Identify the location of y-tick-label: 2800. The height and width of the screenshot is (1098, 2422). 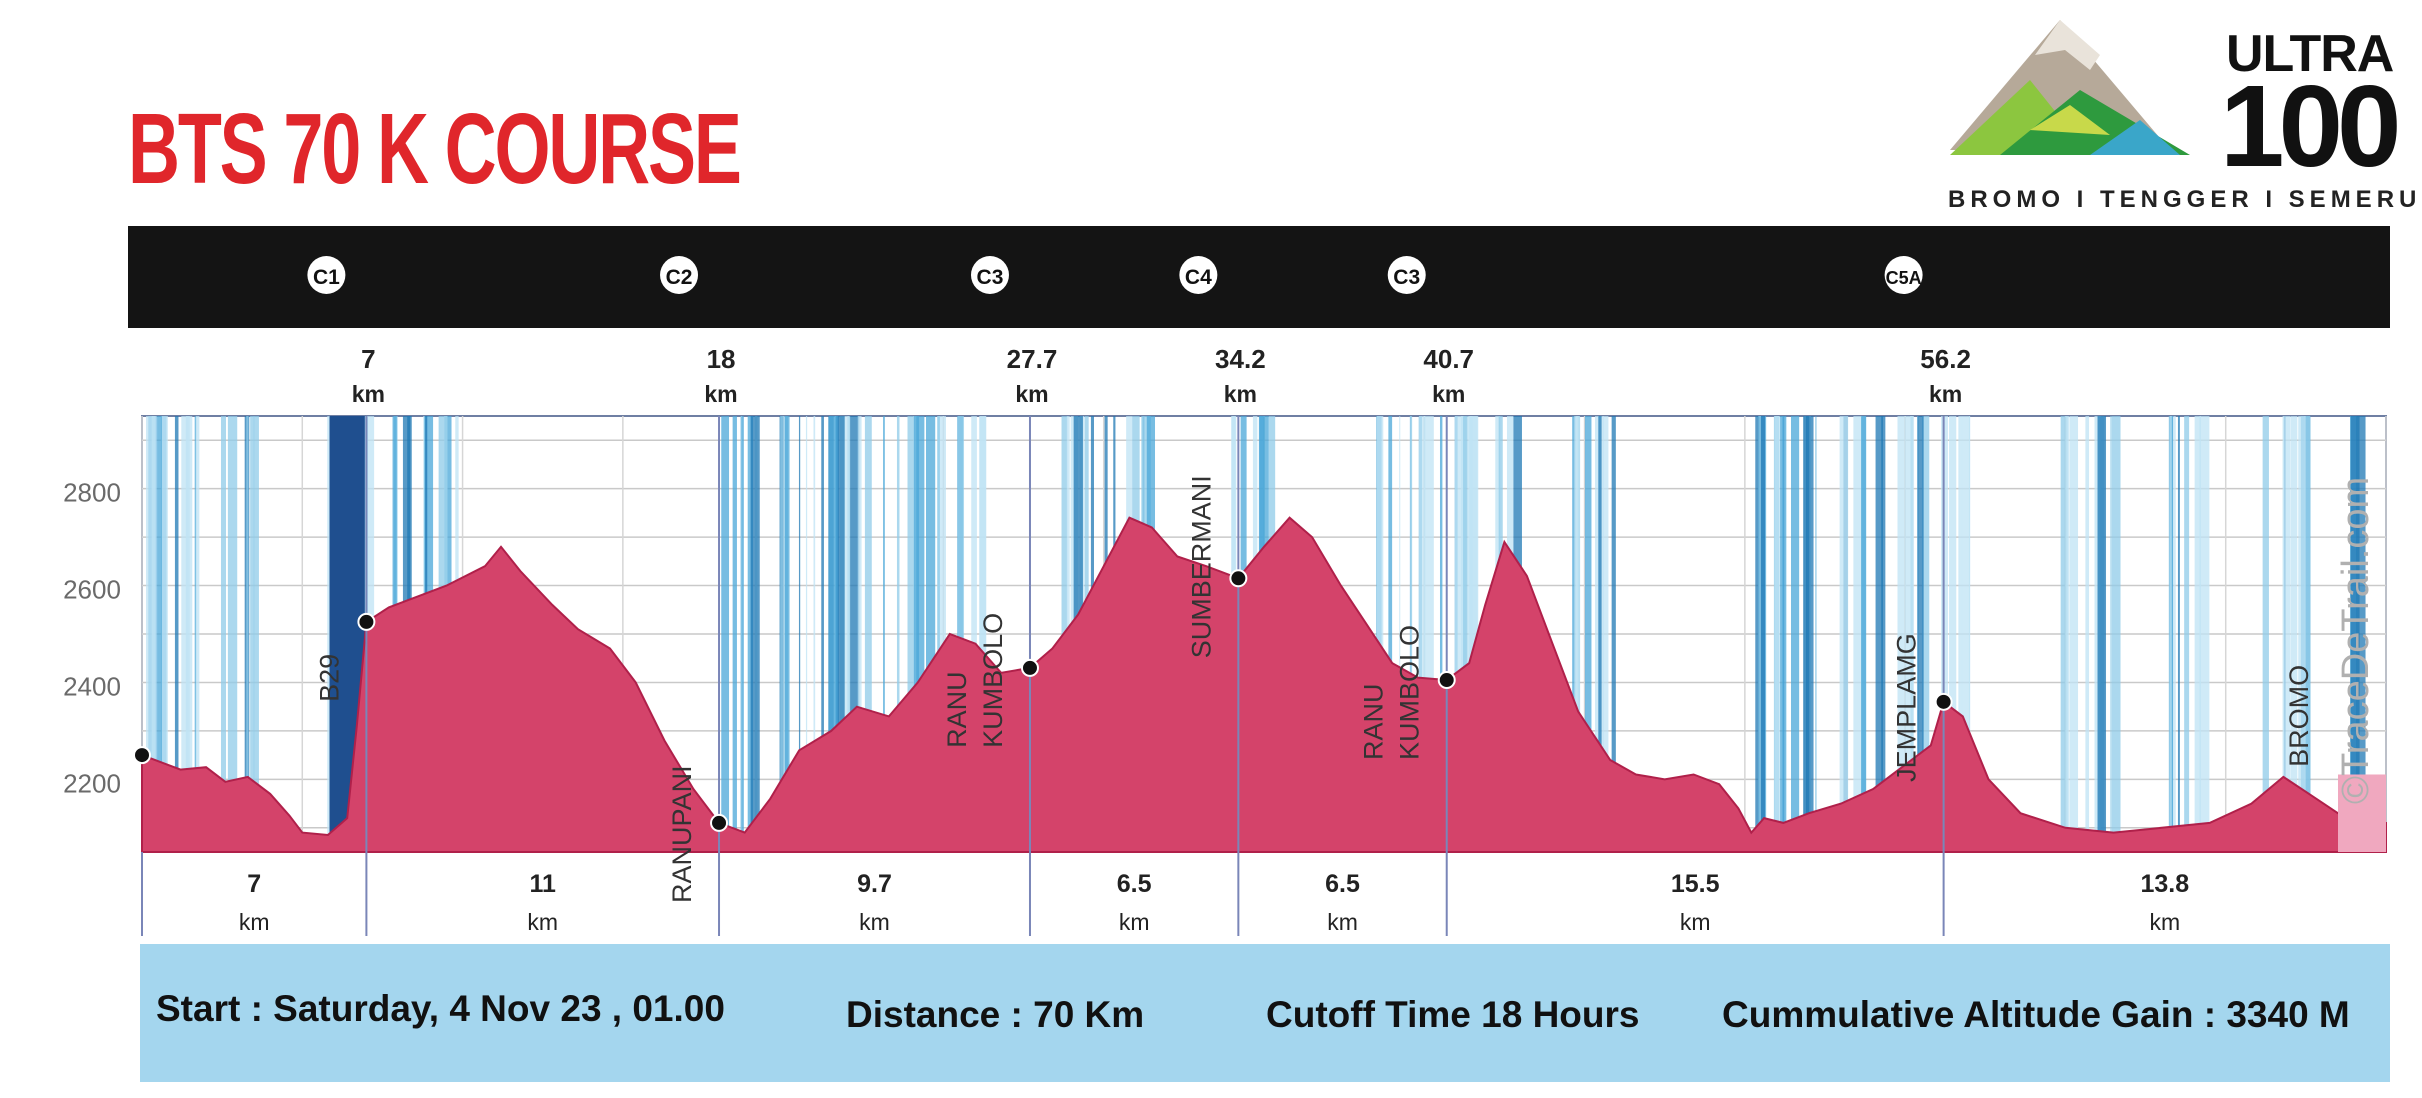
(92, 493).